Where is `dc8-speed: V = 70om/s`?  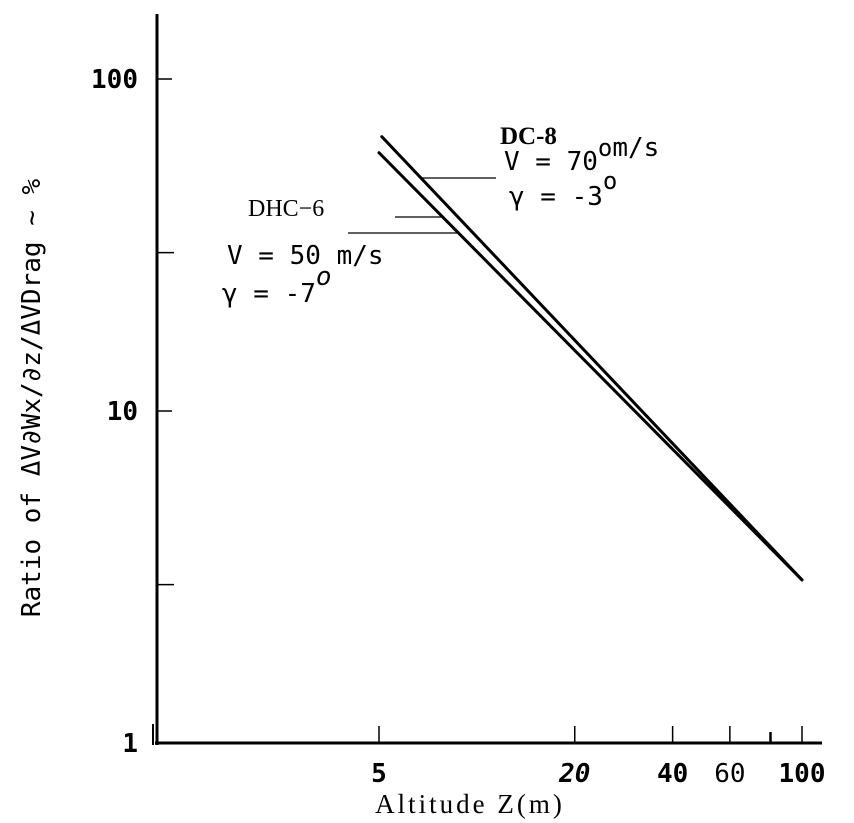 dc8-speed: V = 70om/s is located at coordinates (581, 155).